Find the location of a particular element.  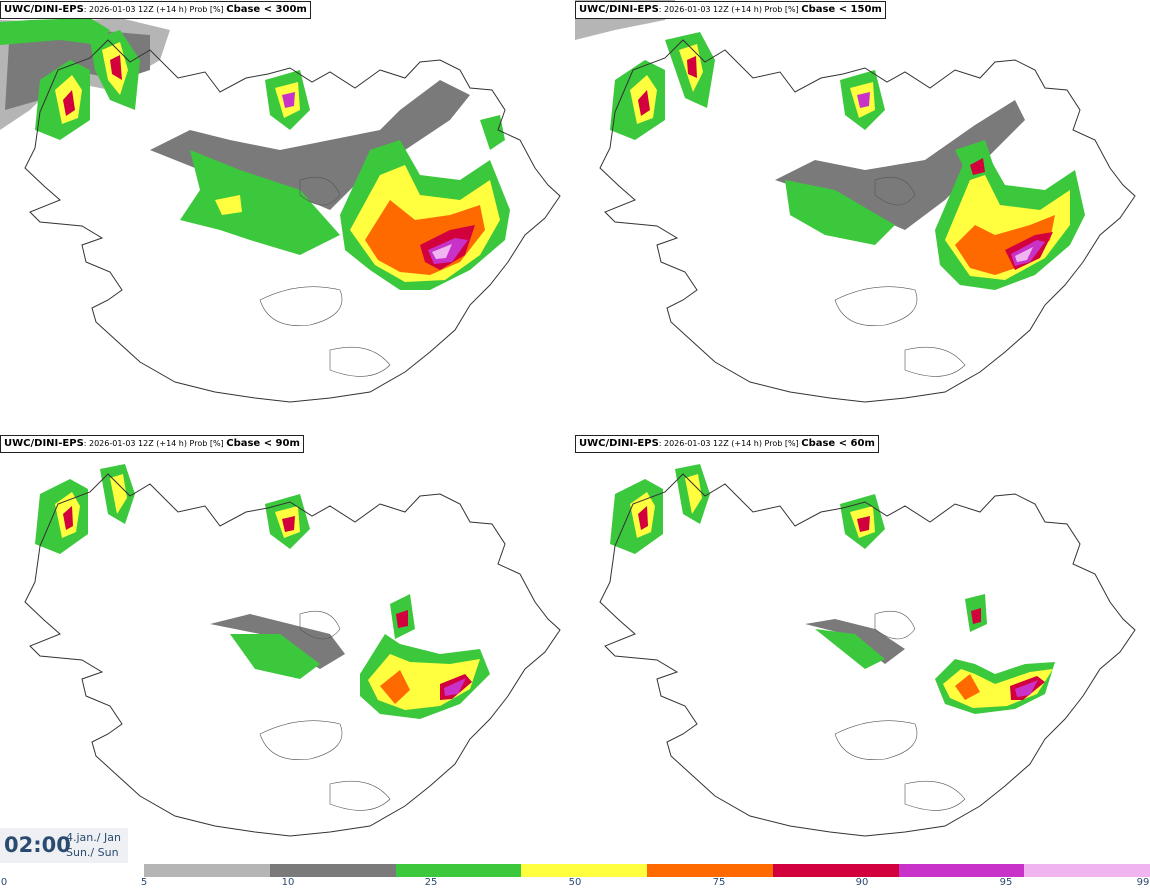

legend-tick-label: 50 is located at coordinates (575, 882).